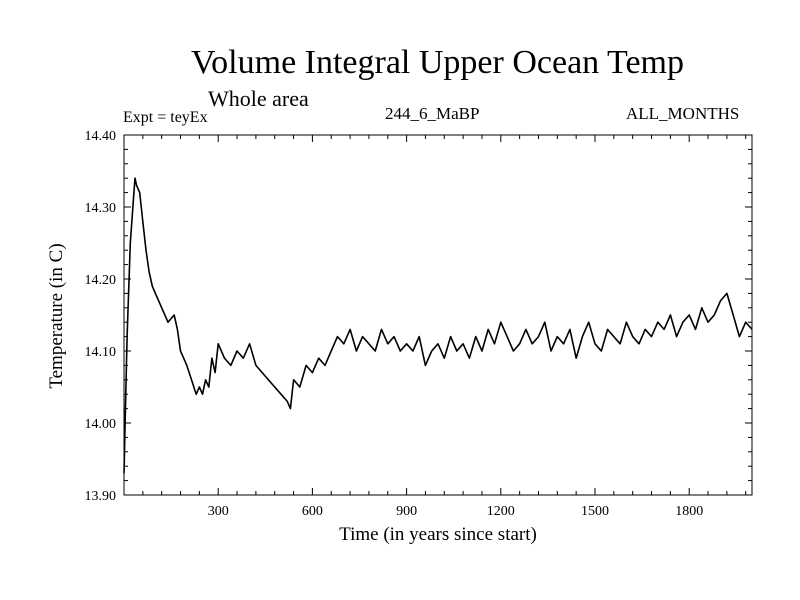  Describe the element at coordinates (595, 511) in the screenshot. I see `x-tick-label: 1500` at that location.